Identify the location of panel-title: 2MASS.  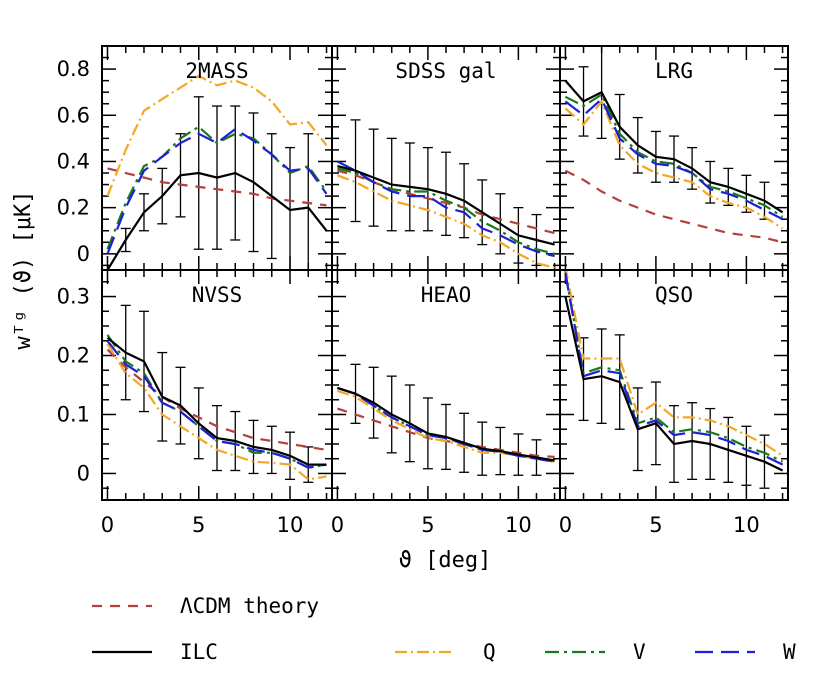
(216, 71).